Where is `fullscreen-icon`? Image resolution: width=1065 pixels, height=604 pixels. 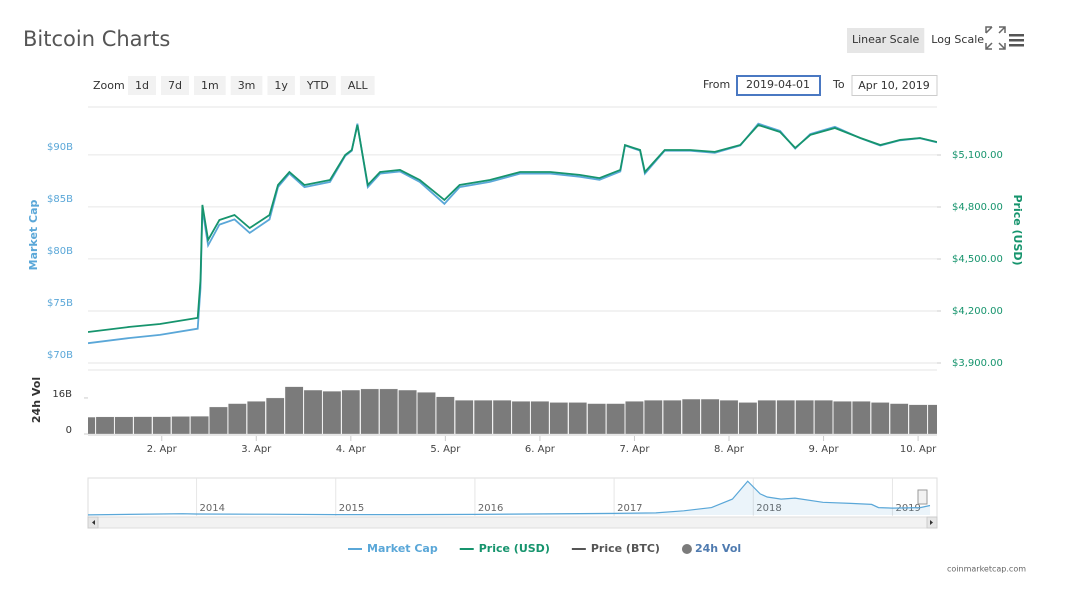
fullscreen-icon is located at coordinates (995, 38).